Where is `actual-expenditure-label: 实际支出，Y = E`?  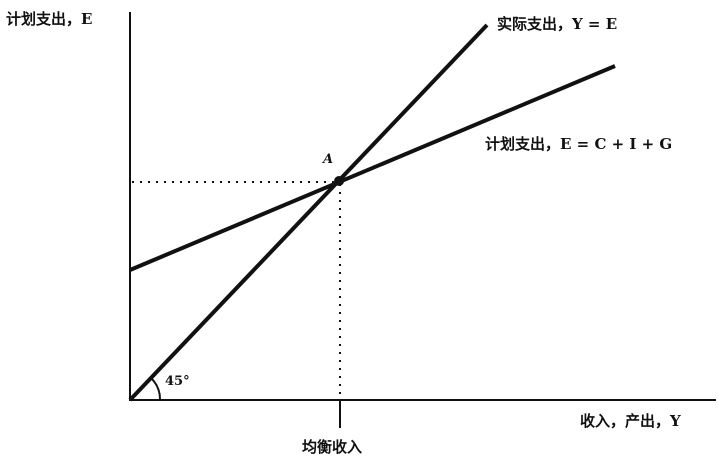 actual-expenditure-label: 实际支出，Y = E is located at coordinates (557, 24).